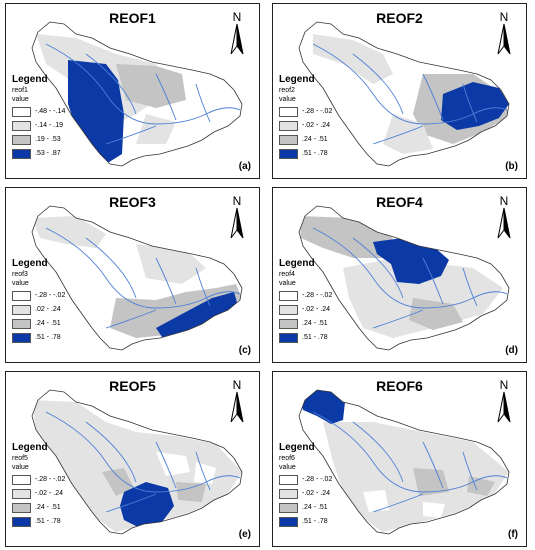 This screenshot has width=535, height=550. Describe the element at coordinates (20, 274) in the screenshot. I see `legend-layer: reof3` at that location.